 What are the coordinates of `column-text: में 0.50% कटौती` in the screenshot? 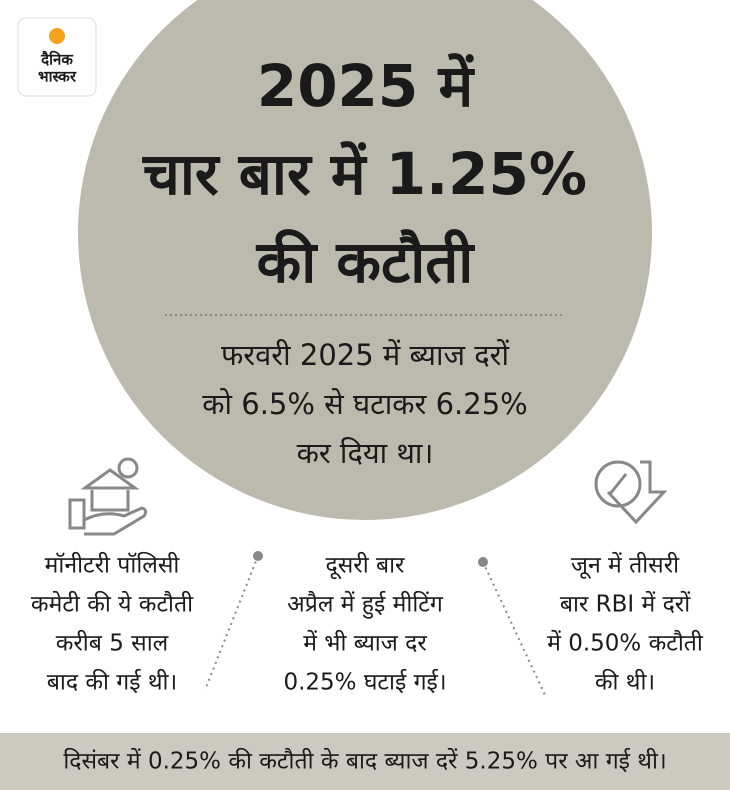 It's located at (625, 643).